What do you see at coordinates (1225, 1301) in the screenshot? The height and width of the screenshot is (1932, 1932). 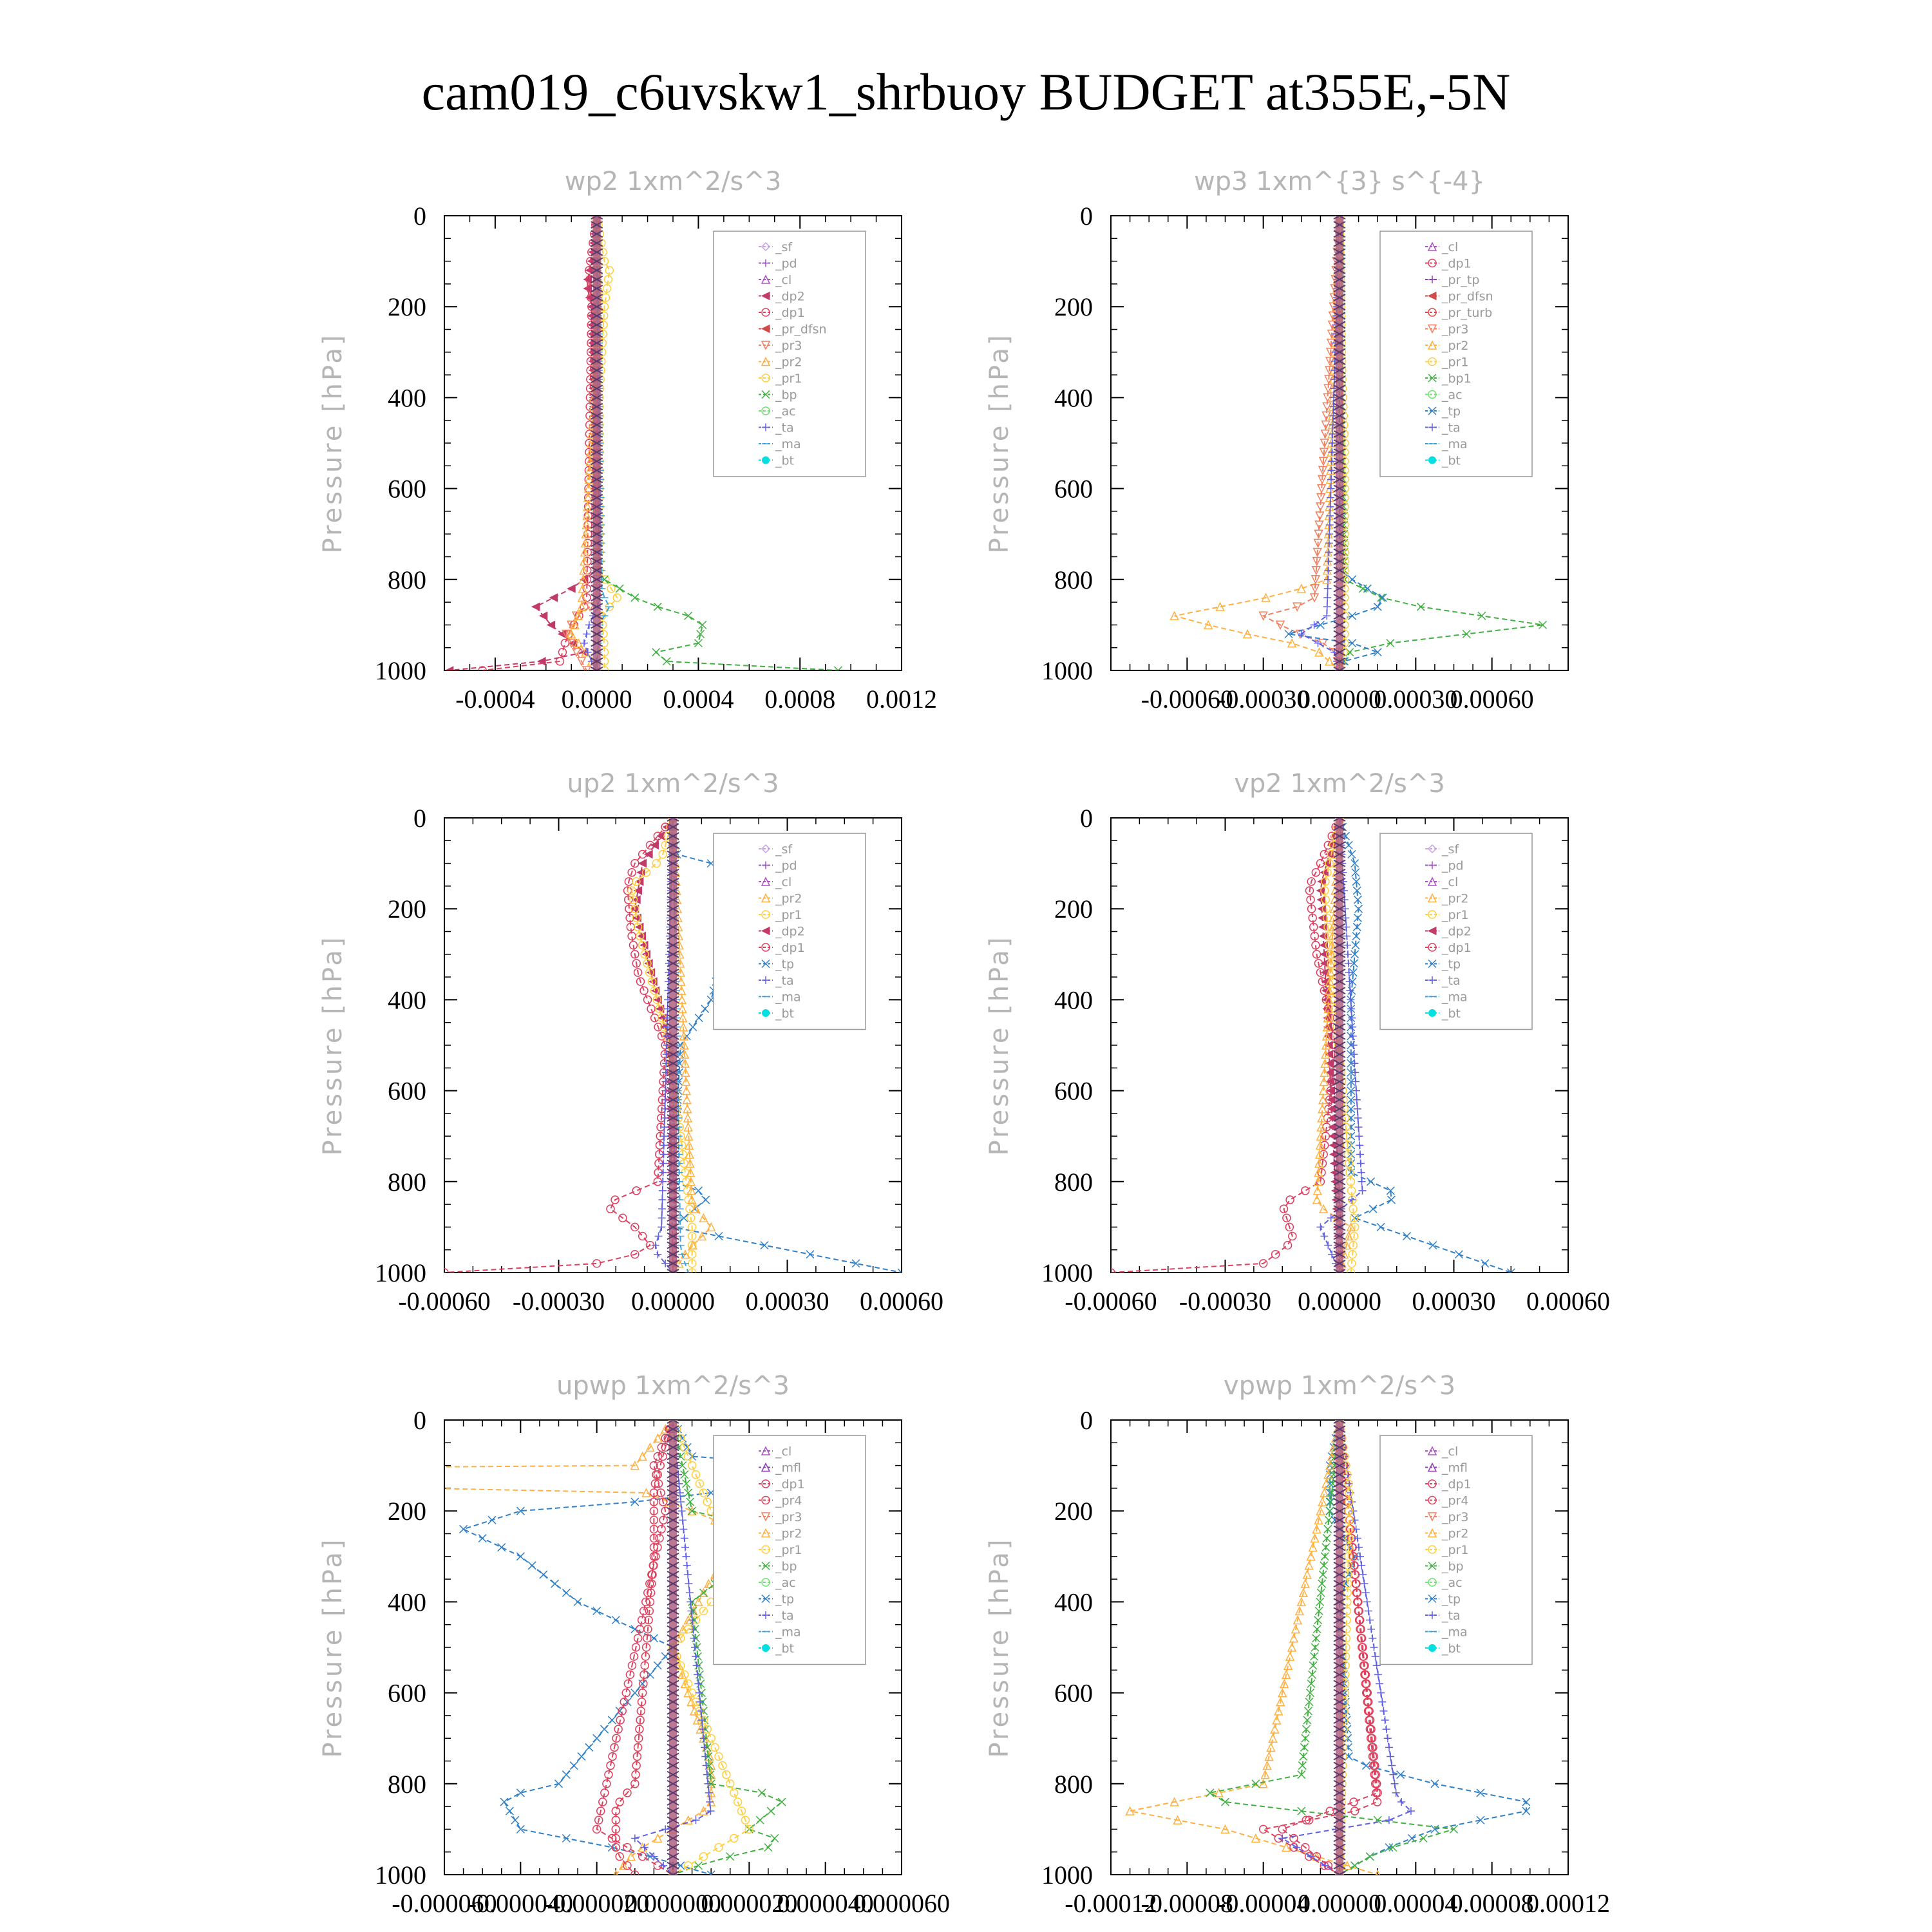 I see `x-tick-label: -0.00030` at bounding box center [1225, 1301].